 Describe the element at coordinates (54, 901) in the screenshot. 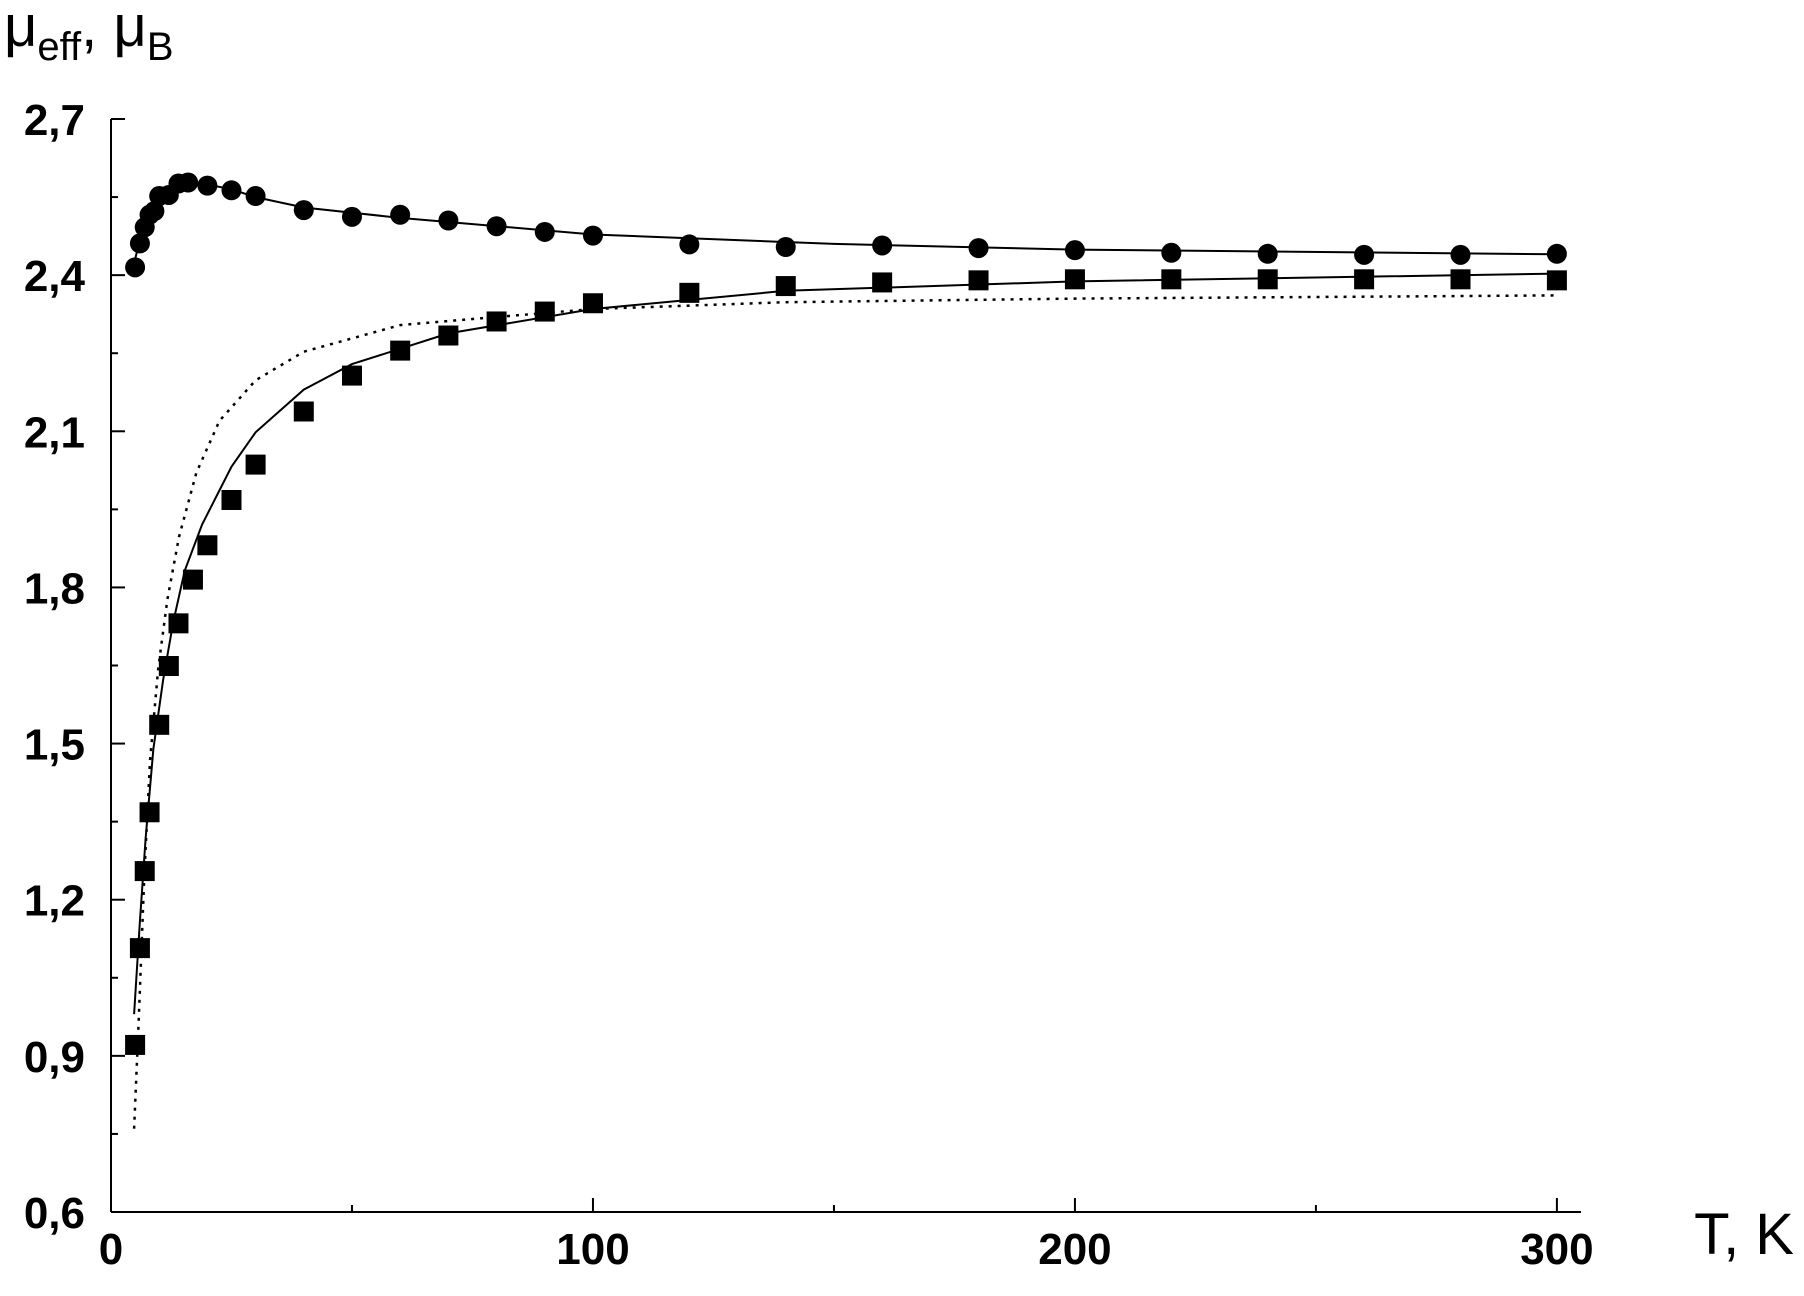

I see `y-tick-label: 1,2` at that location.